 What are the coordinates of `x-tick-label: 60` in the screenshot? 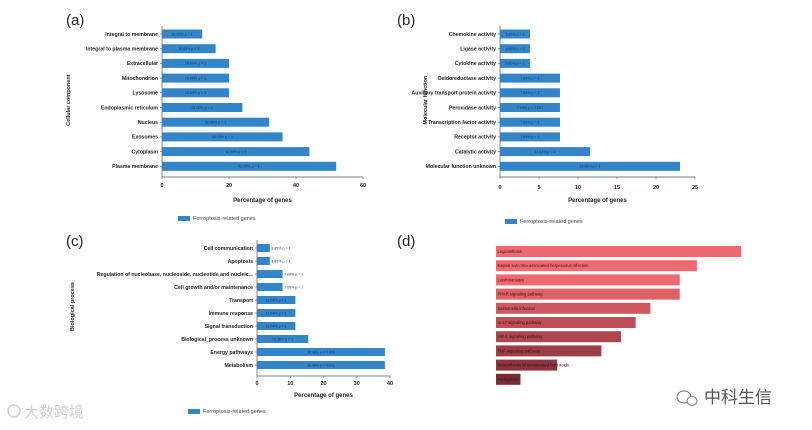 It's located at (363, 186).